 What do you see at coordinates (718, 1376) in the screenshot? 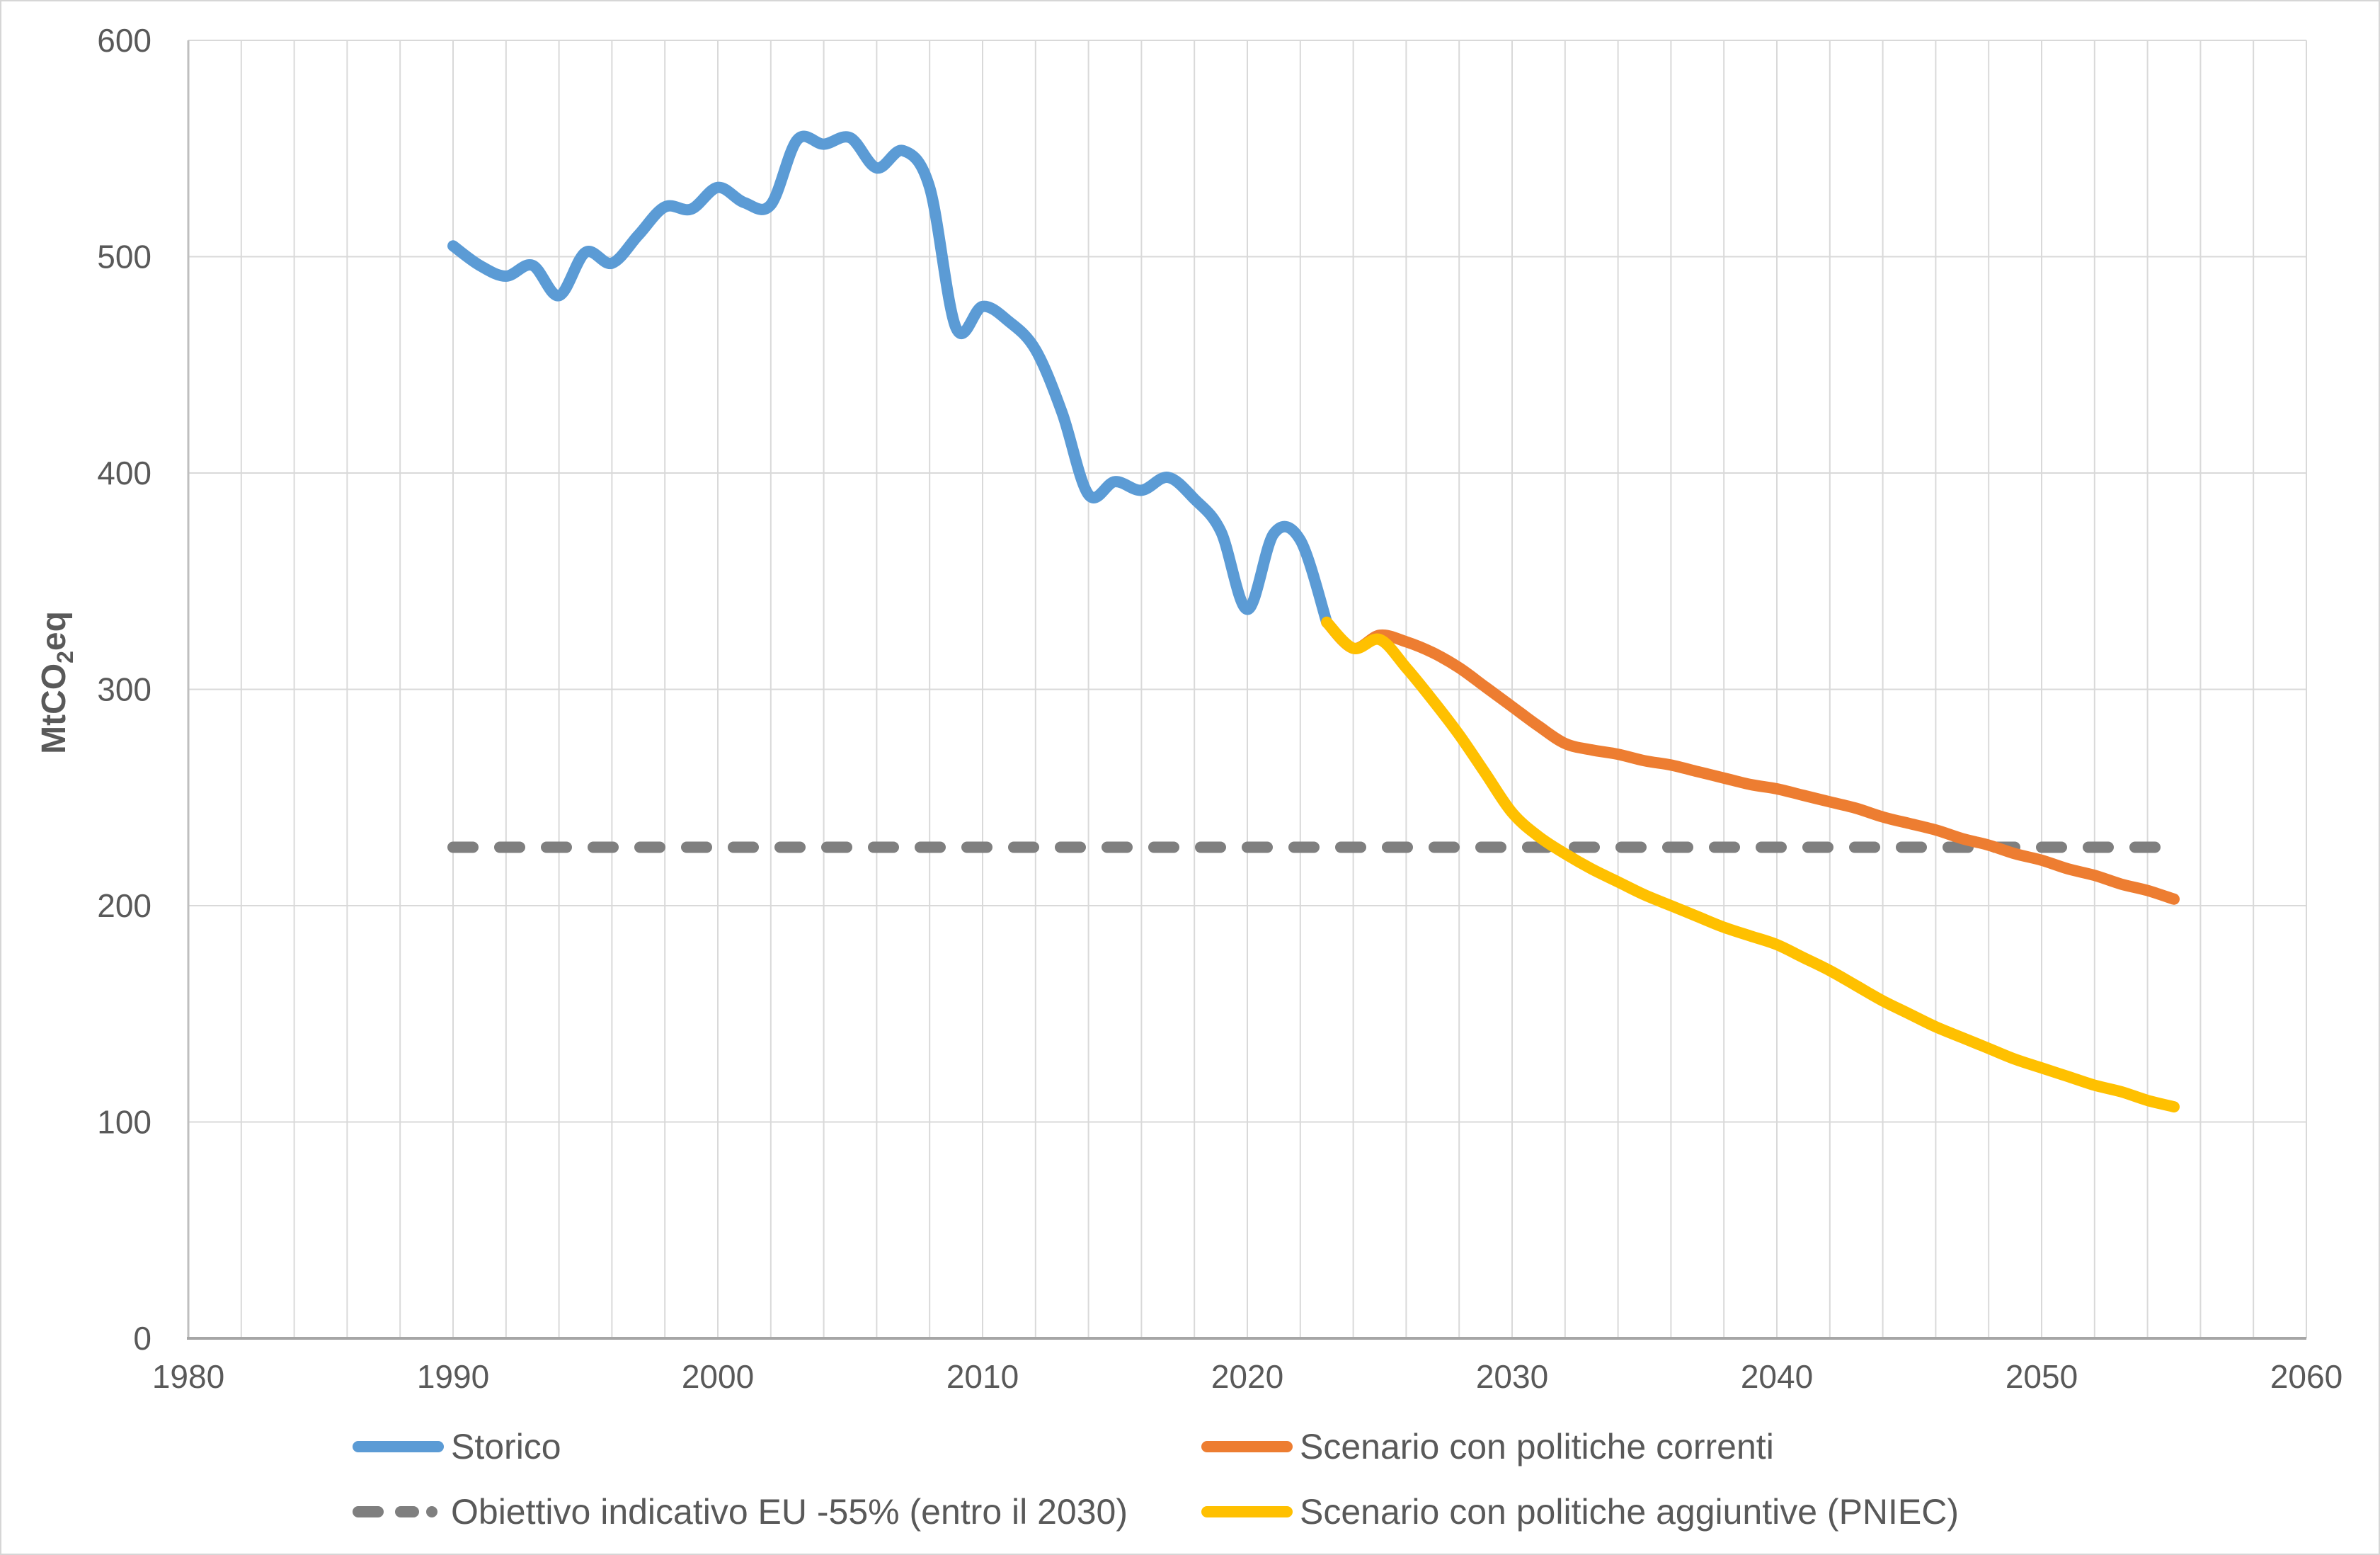
I see `x-tick-label: 2000` at bounding box center [718, 1376].